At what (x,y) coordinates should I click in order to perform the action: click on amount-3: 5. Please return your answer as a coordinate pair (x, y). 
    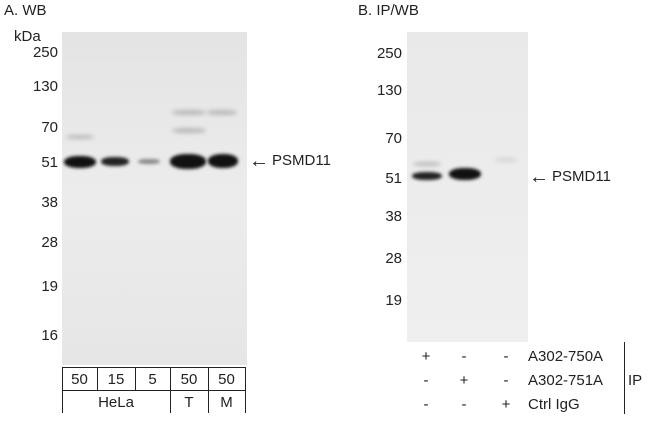
    Looking at the image, I should click on (152, 379).